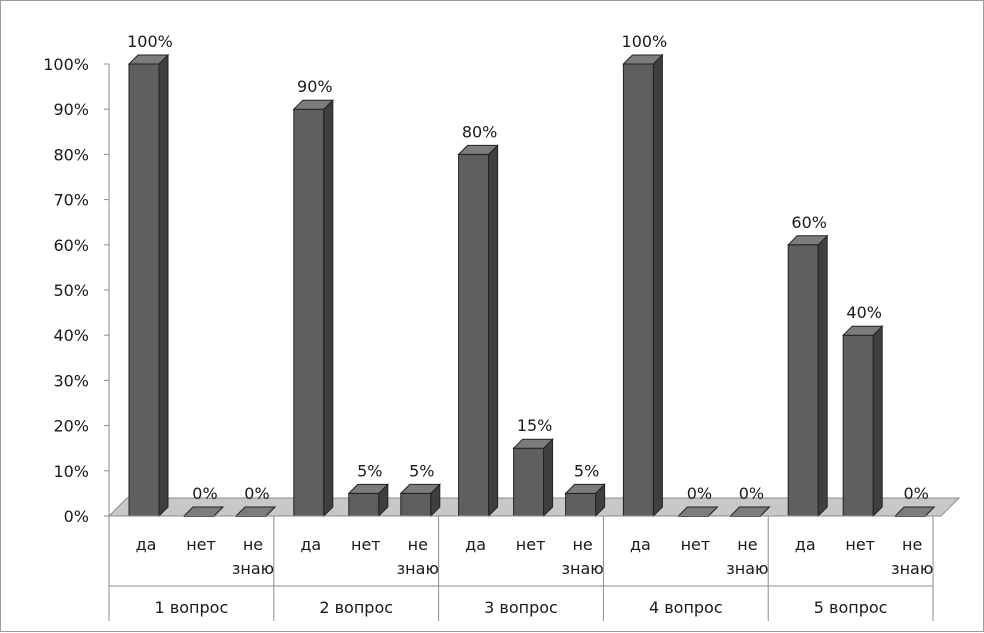 This screenshot has width=984, height=633. Describe the element at coordinates (71, 380) in the screenshot. I see `y-tick-label: 30%` at that location.